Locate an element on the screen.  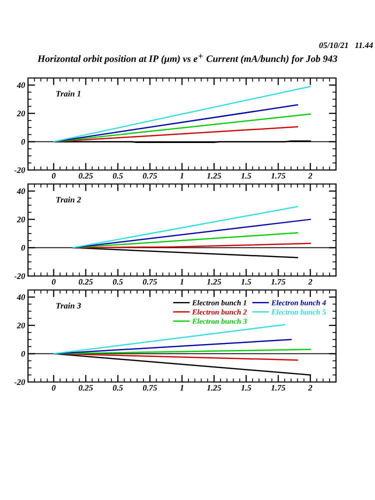
annotation: Train 2 is located at coordinates (68, 199).